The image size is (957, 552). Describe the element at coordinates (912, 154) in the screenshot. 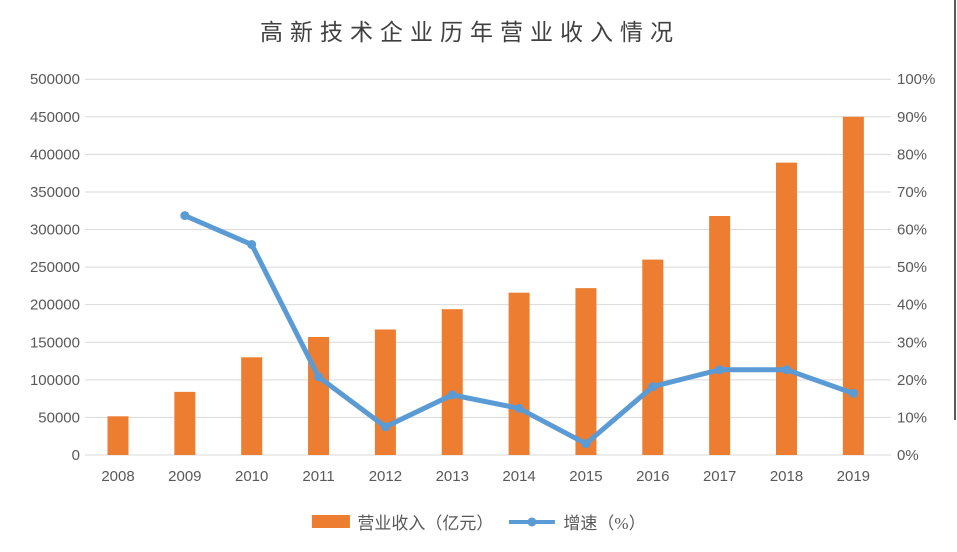

I see `y-axis-right-tick-label: 80%` at that location.